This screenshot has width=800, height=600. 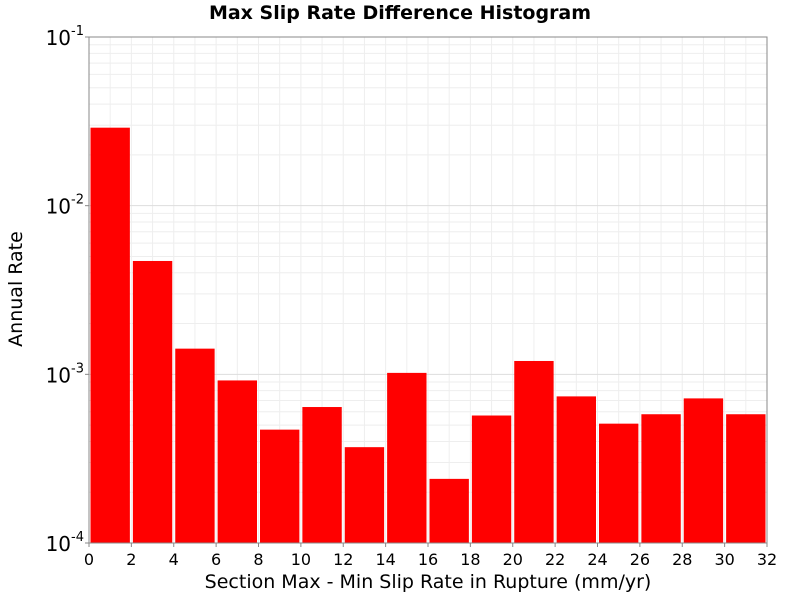 What do you see at coordinates (682, 559) in the screenshot?
I see `x-tick-label: 28` at bounding box center [682, 559].